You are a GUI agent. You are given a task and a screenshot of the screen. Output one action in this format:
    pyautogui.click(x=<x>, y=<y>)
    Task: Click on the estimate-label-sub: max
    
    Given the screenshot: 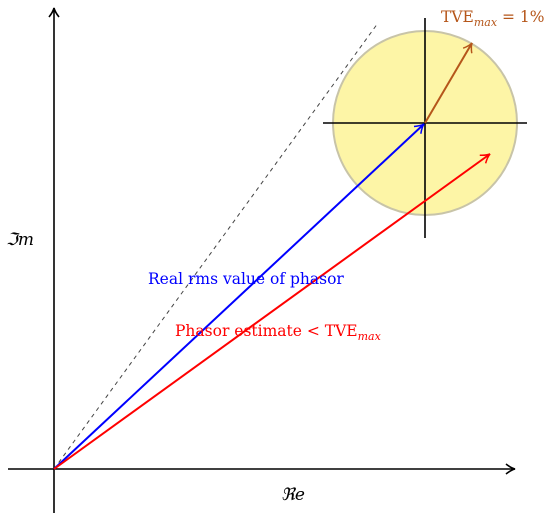 What is the action you would take?
    pyautogui.click(x=370, y=336)
    